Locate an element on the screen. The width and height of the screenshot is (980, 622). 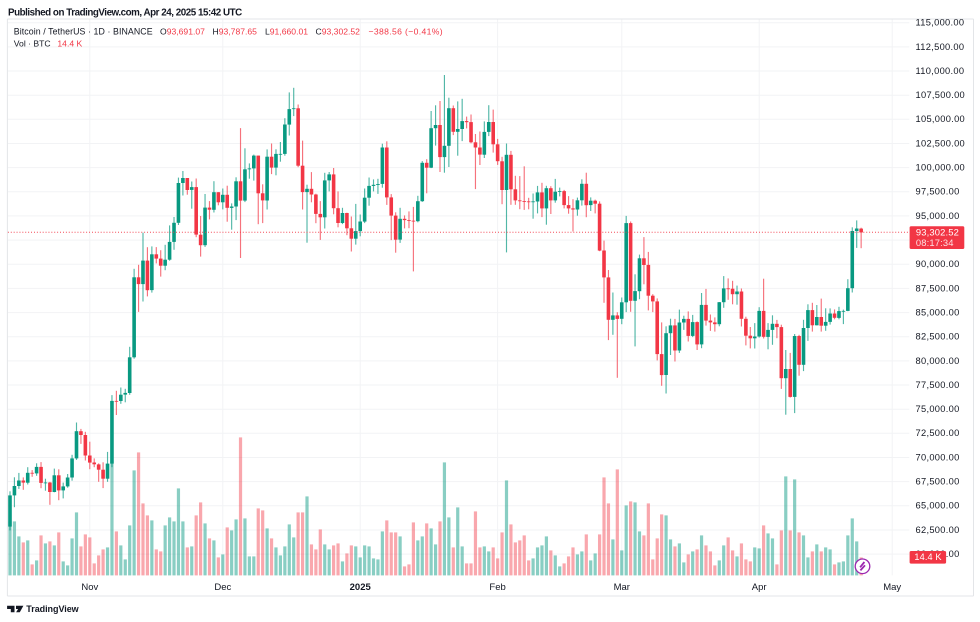
svg-text: 08:17:34 is located at coordinates (935, 242).